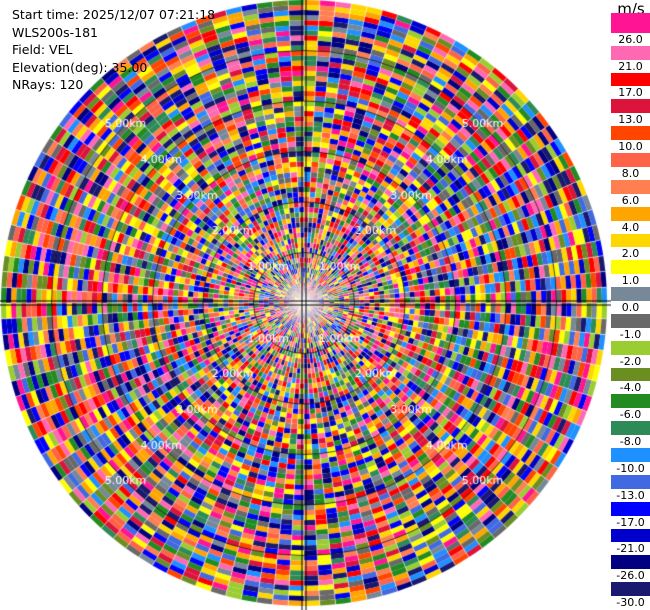  Describe the element at coordinates (630, 120) in the screenshot. I see `colorbar-tick-label: 13.0` at that location.